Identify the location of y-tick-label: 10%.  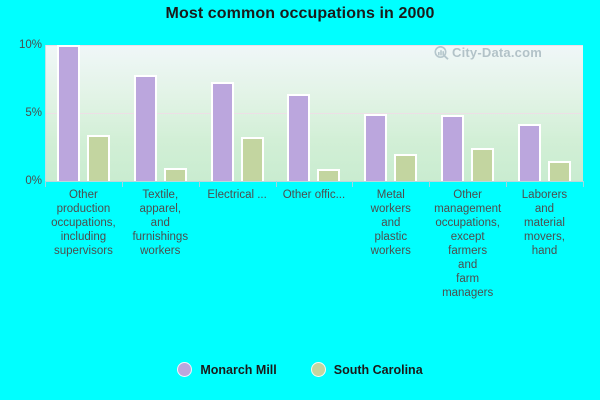
(30, 45).